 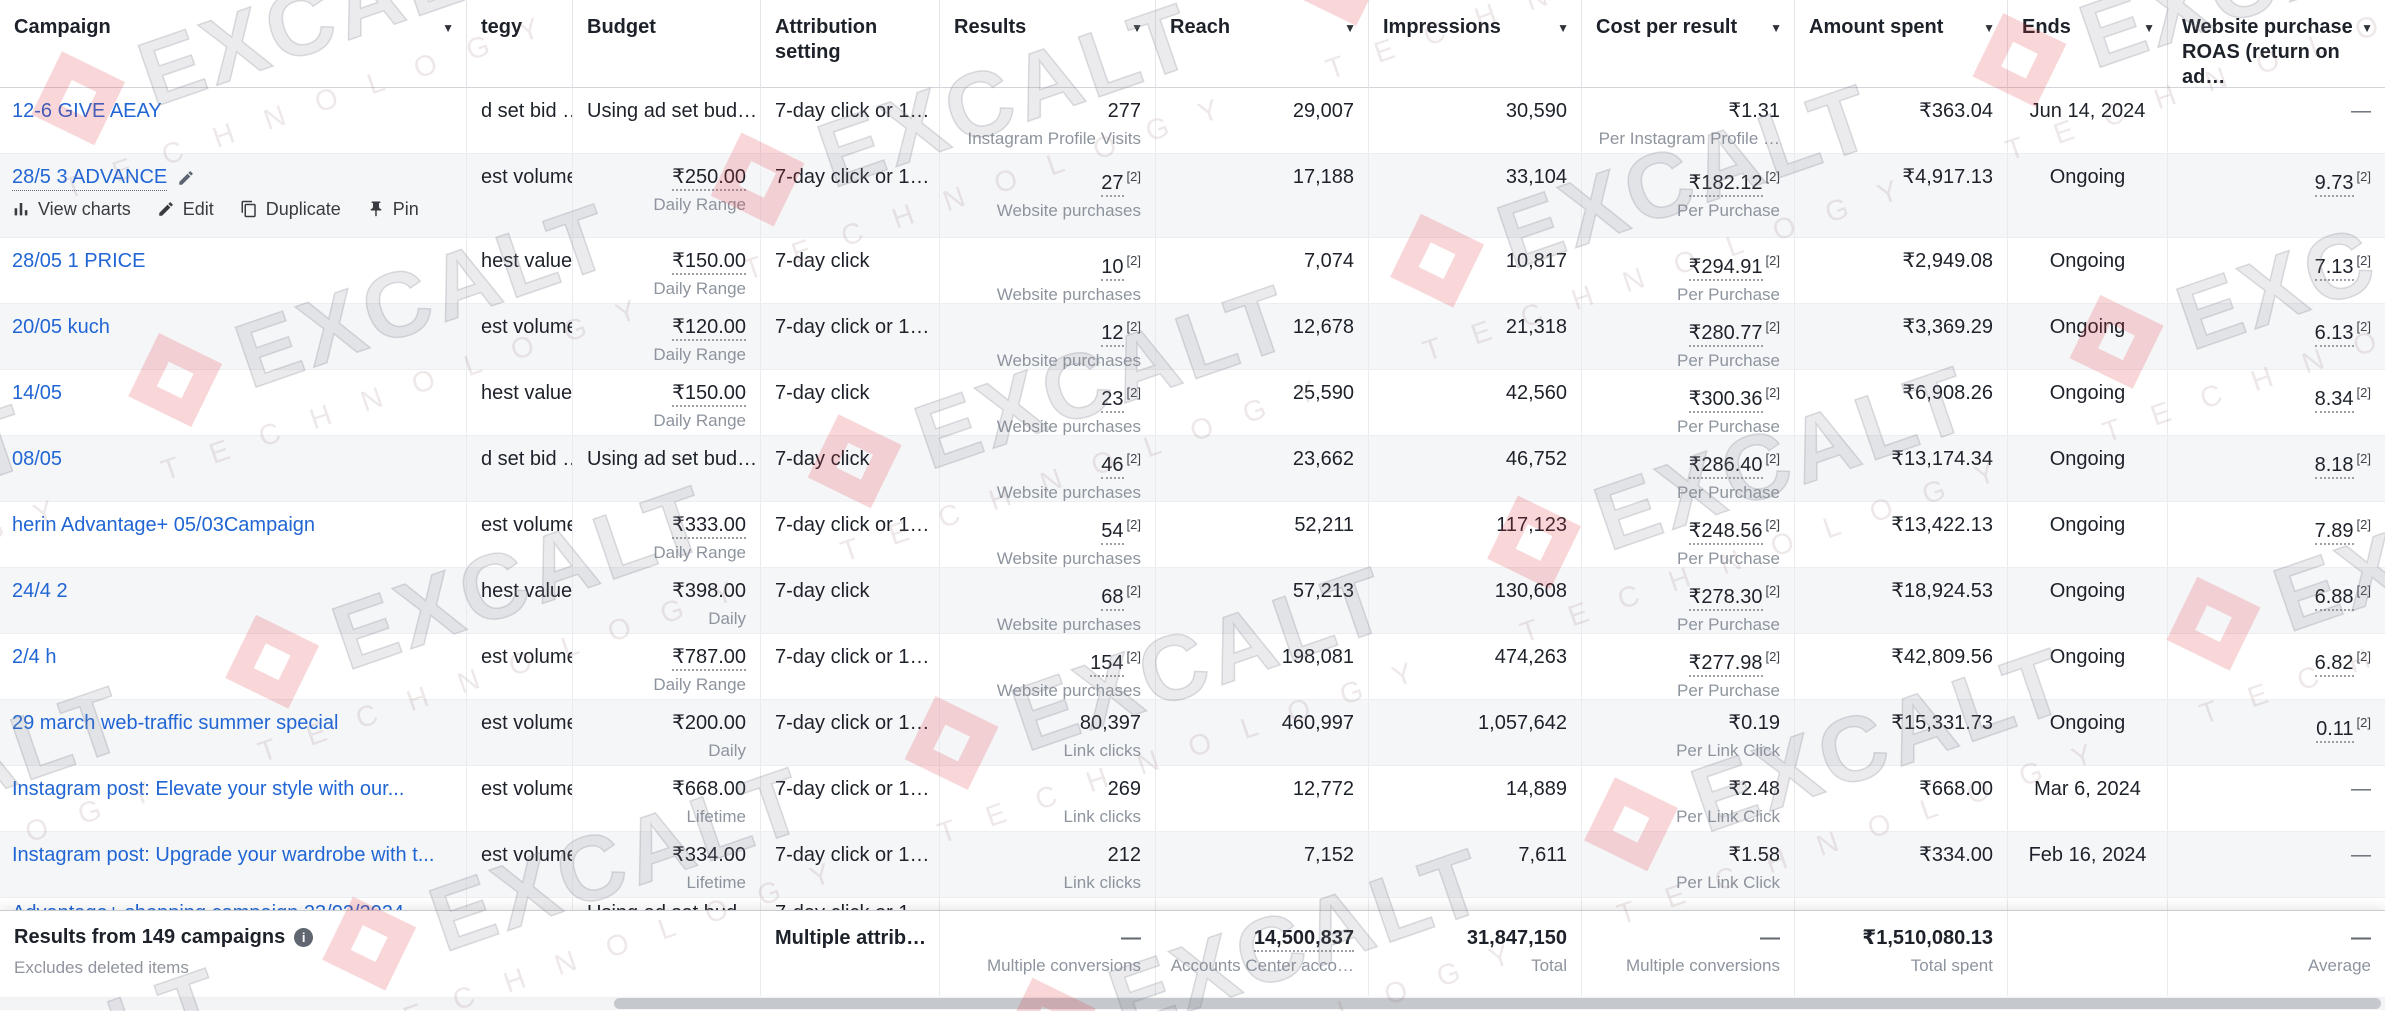 What do you see at coordinates (1927, 938) in the screenshot?
I see `spent-total-value: ₹1,510,080.13` at bounding box center [1927, 938].